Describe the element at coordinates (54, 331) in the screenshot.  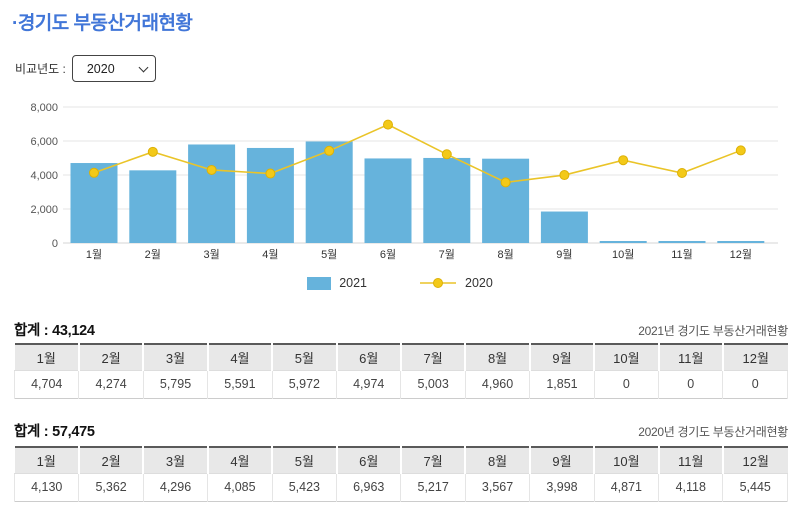
I see `total-2021: 합계 : 43,124` at that location.